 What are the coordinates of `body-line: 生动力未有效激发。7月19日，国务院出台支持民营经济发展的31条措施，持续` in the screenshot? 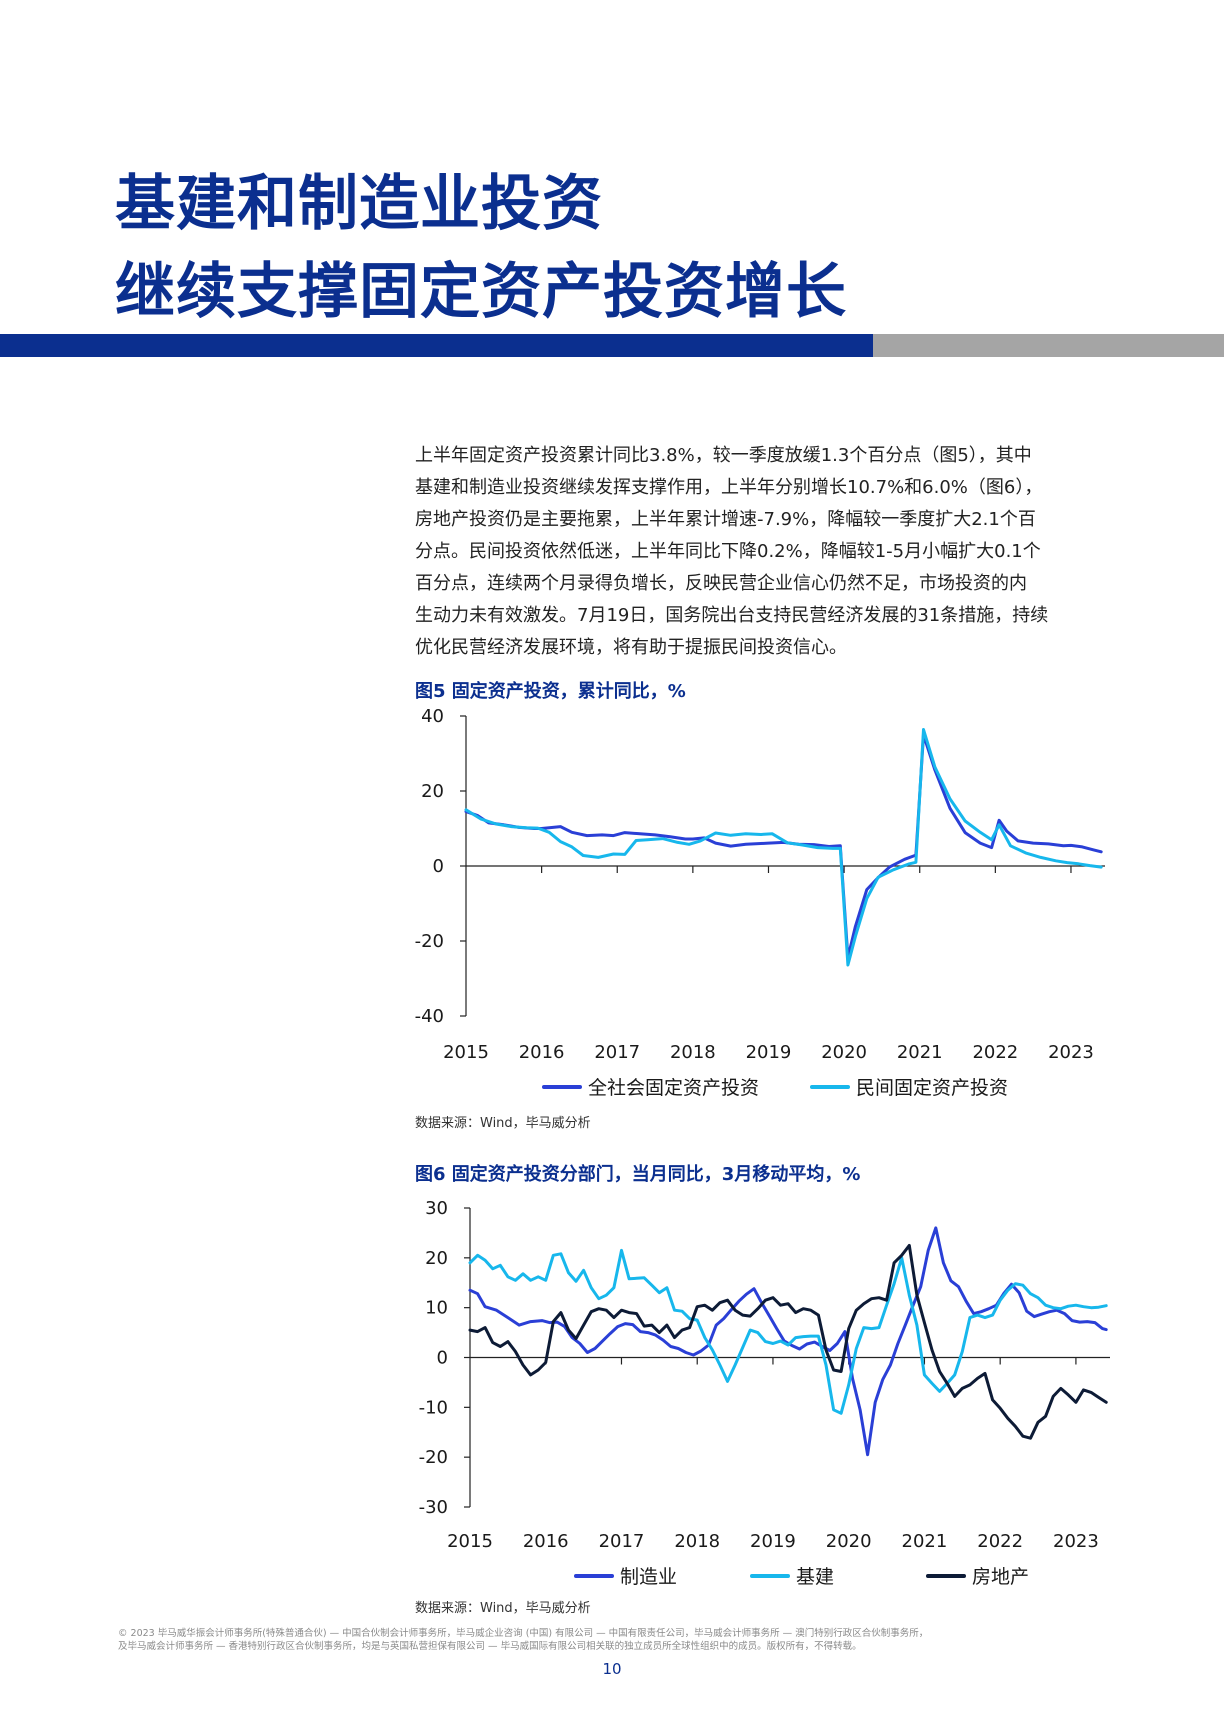 It's located at (732, 615).